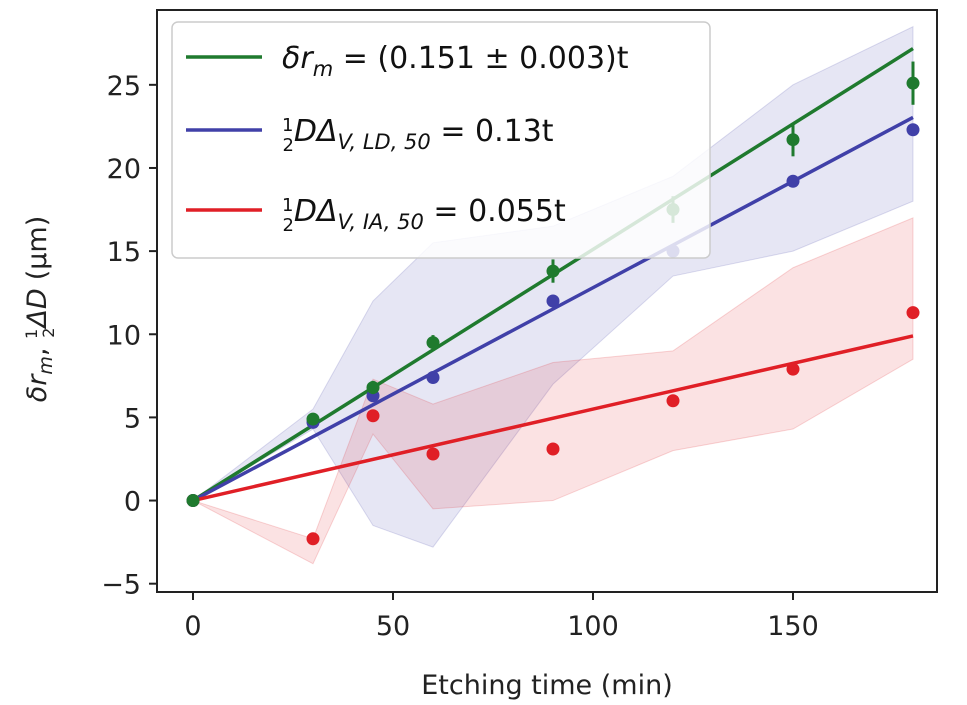 This screenshot has height=705, width=967. I want to click on y-tick-label: 5, so click(132, 418).